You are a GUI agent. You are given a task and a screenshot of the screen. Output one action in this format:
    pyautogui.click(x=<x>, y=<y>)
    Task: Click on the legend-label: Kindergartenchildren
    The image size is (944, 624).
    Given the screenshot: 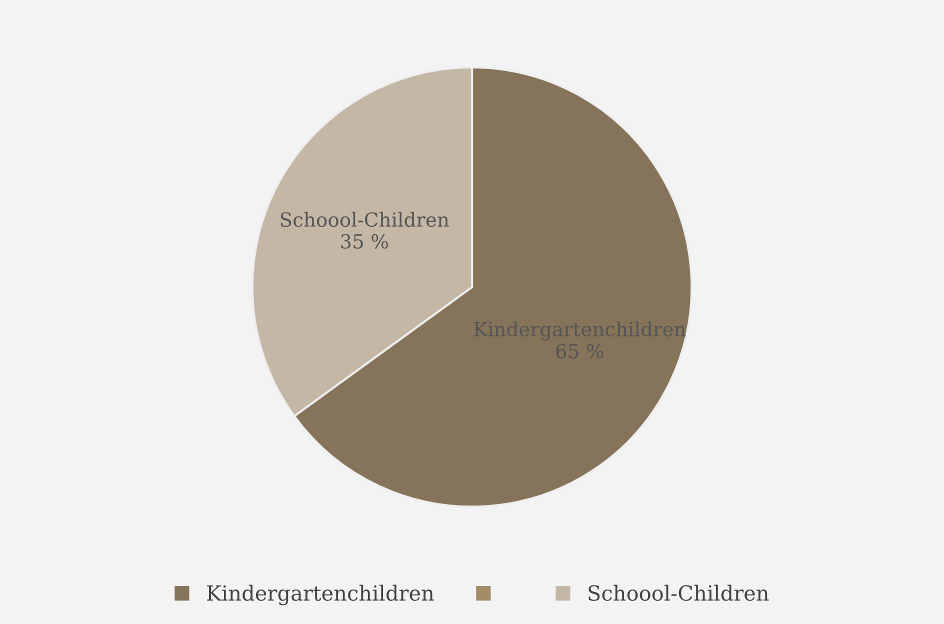 What is the action you would take?
    pyautogui.click(x=320, y=595)
    